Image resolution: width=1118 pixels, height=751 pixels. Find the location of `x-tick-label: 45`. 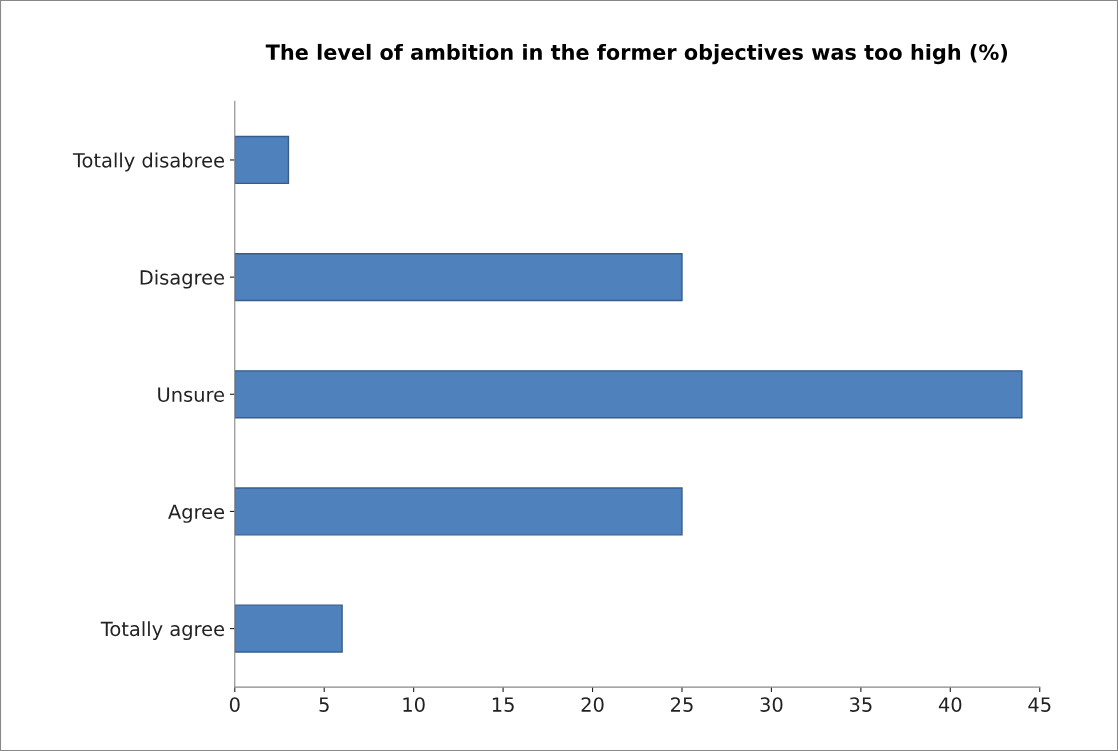

x-tick-label: 45 is located at coordinates (1039, 704).